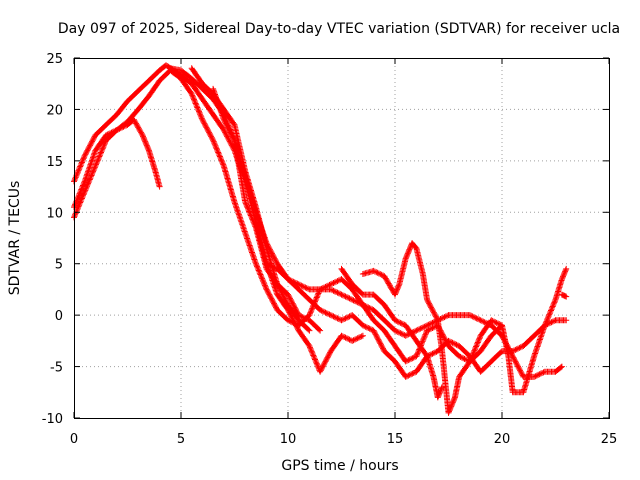  Describe the element at coordinates (288, 439) in the screenshot. I see `x-tick-label: 10` at that location.